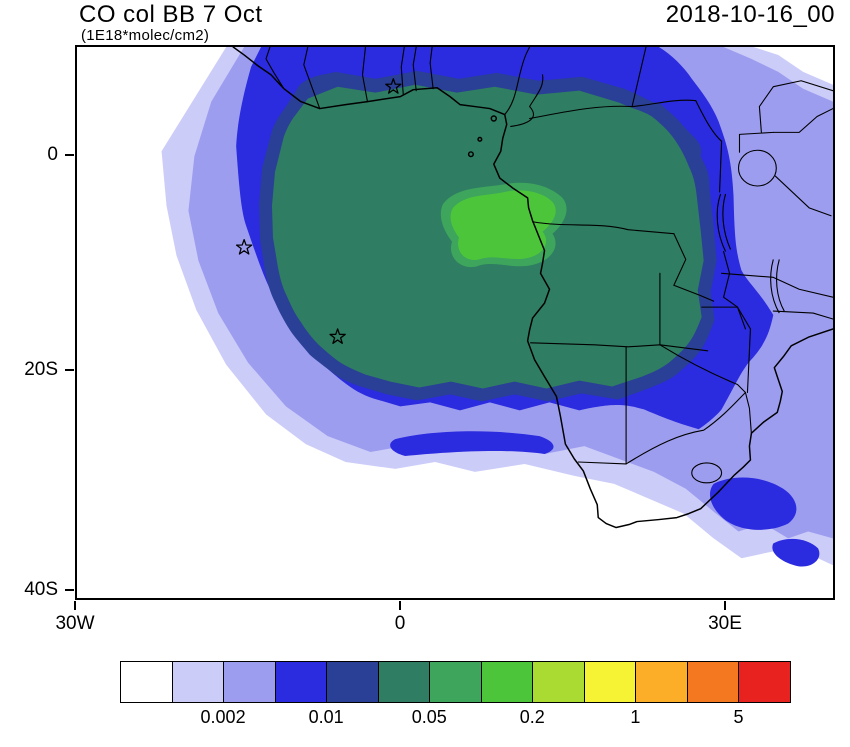 The width and height of the screenshot is (850, 747). What do you see at coordinates (494, 118) in the screenshot?
I see `bioko-island` at bounding box center [494, 118].